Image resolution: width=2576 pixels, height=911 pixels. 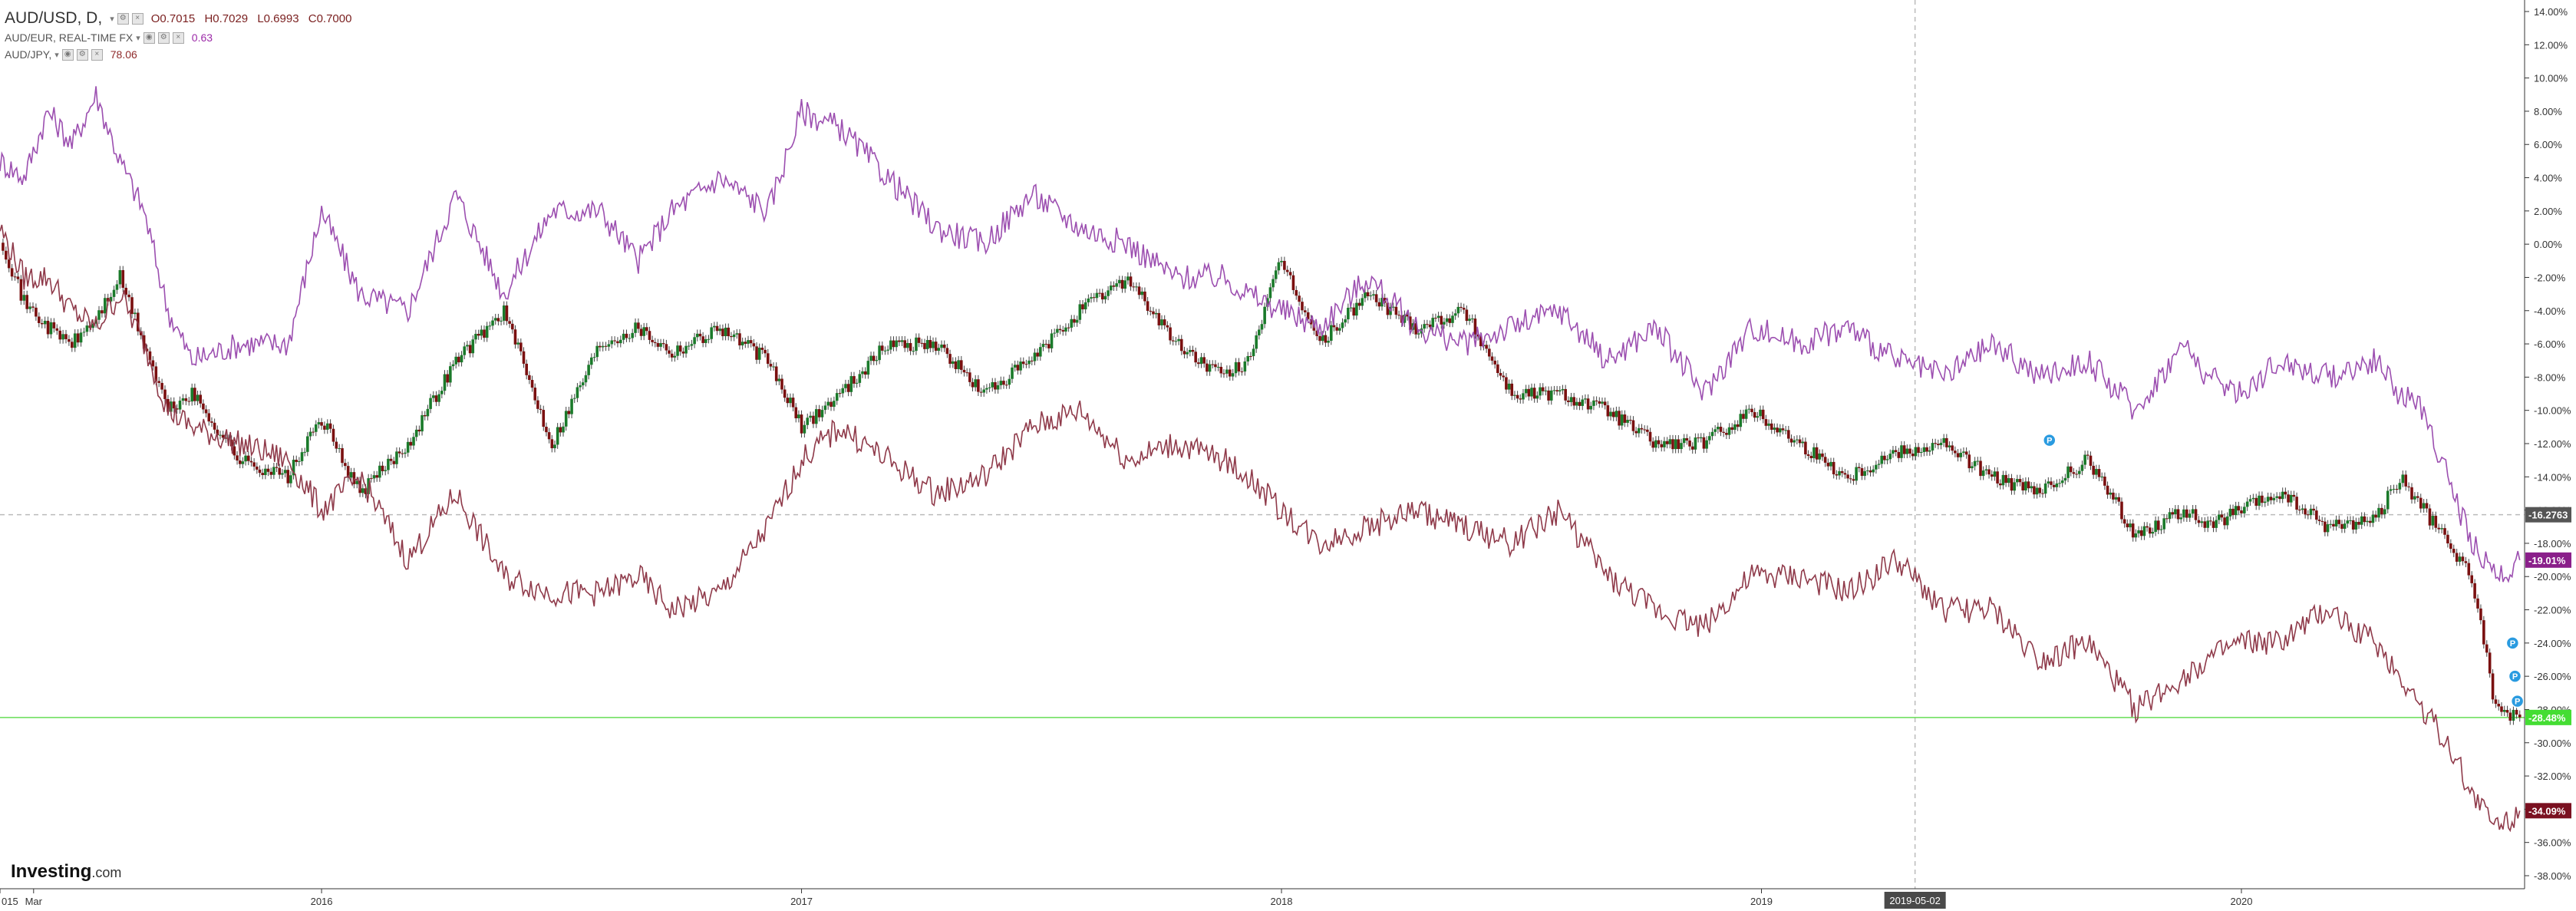 I want to click on x-tick-label: 015, so click(x=10, y=901).